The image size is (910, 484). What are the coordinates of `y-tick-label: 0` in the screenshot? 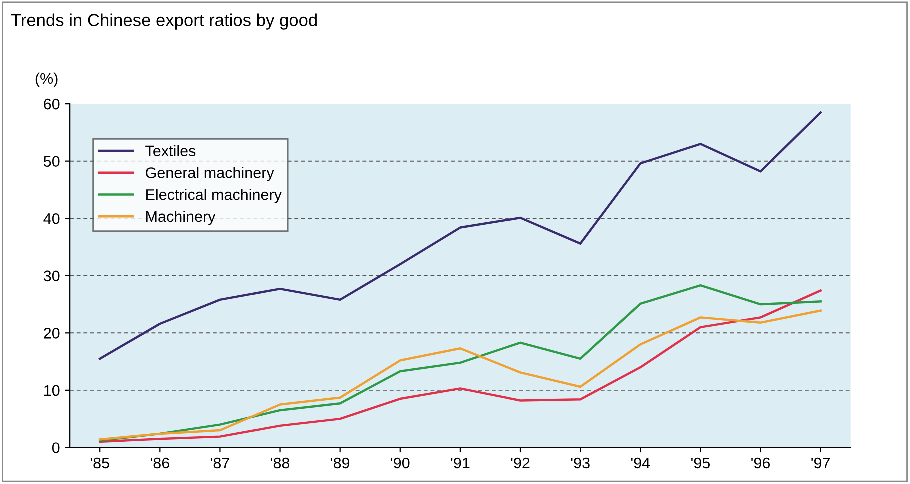 It's located at (56, 448).